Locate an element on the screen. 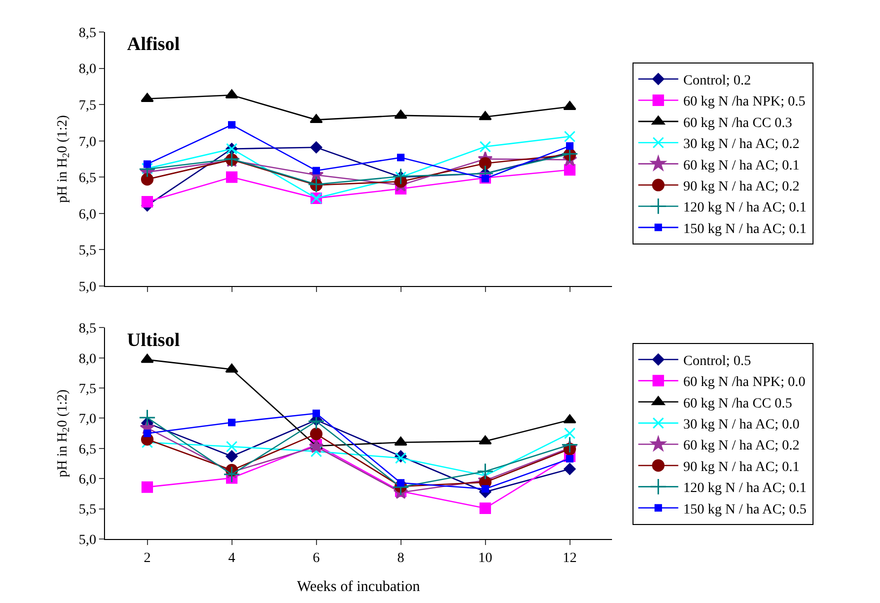 The width and height of the screenshot is (880, 603). legend-label: 60 kg N /ha NPK; 0.0 is located at coordinates (744, 382).